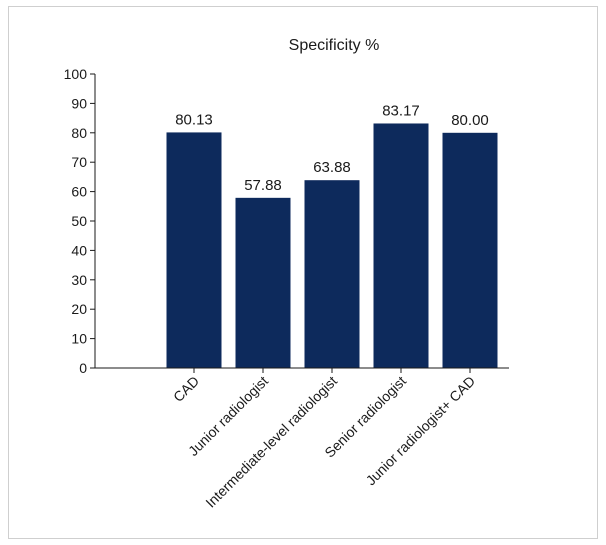 The width and height of the screenshot is (606, 545). I want to click on y-tick-label: 80, so click(79, 133).